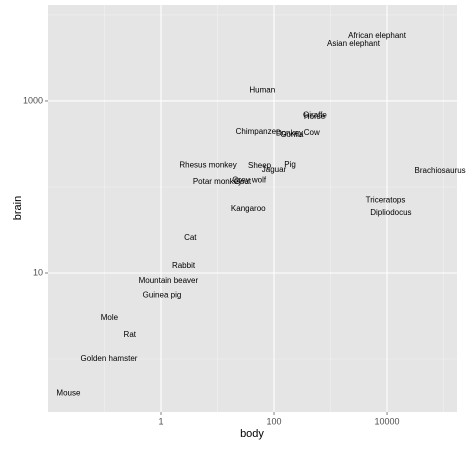  Describe the element at coordinates (274, 421) in the screenshot. I see `x-tick-label: 100` at that location.